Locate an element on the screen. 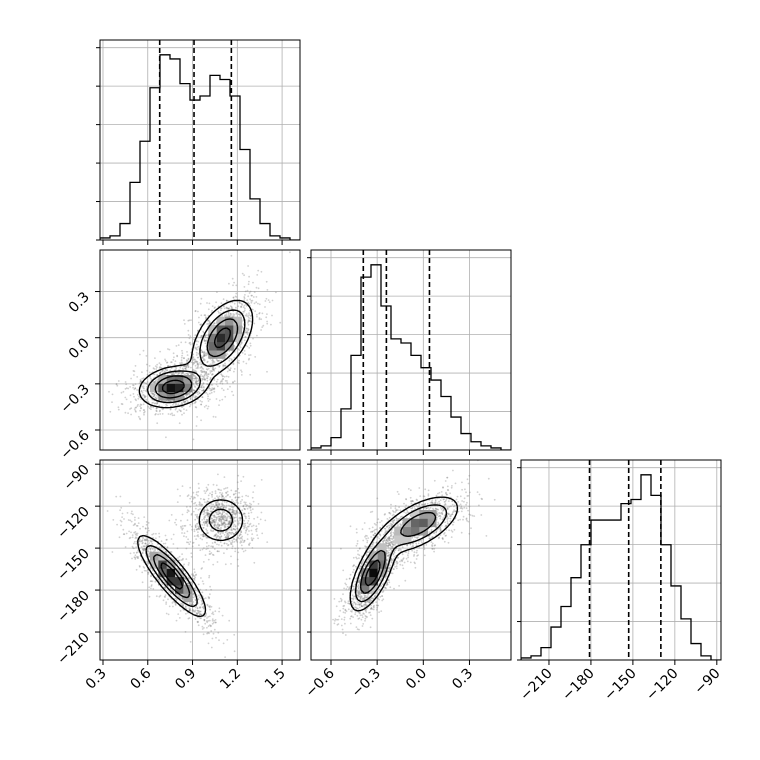  panel-border is located at coordinates (621, 560).